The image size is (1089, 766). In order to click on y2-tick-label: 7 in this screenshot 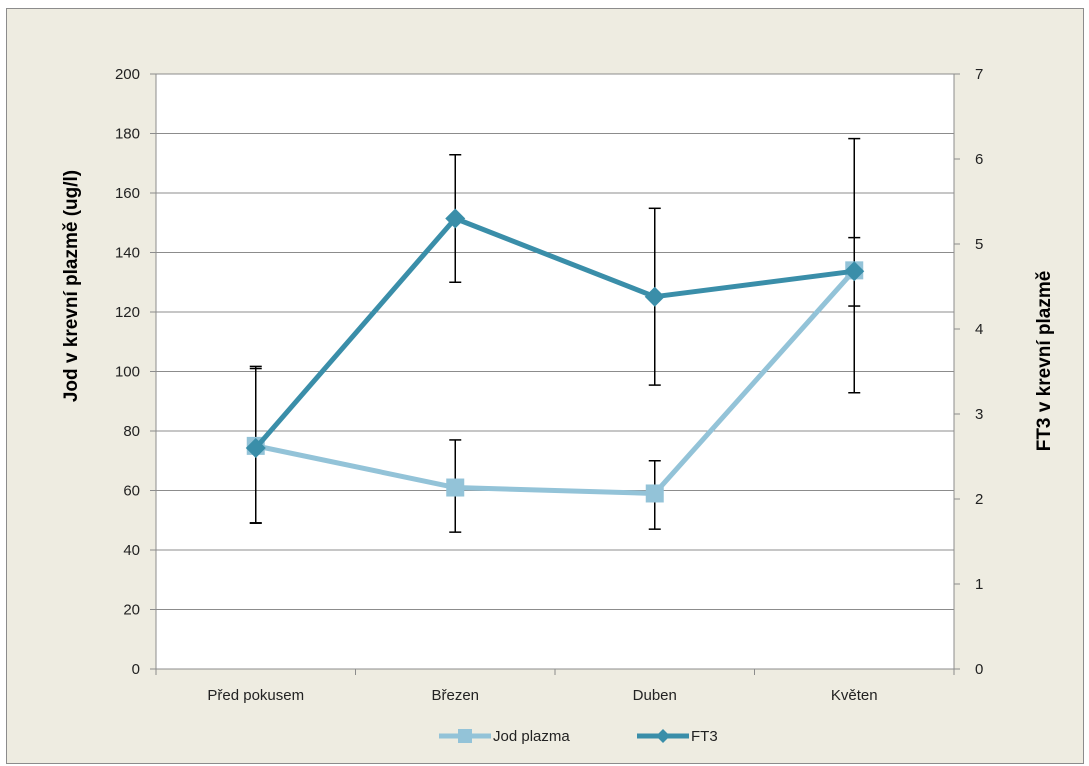, I will do `click(979, 74)`.